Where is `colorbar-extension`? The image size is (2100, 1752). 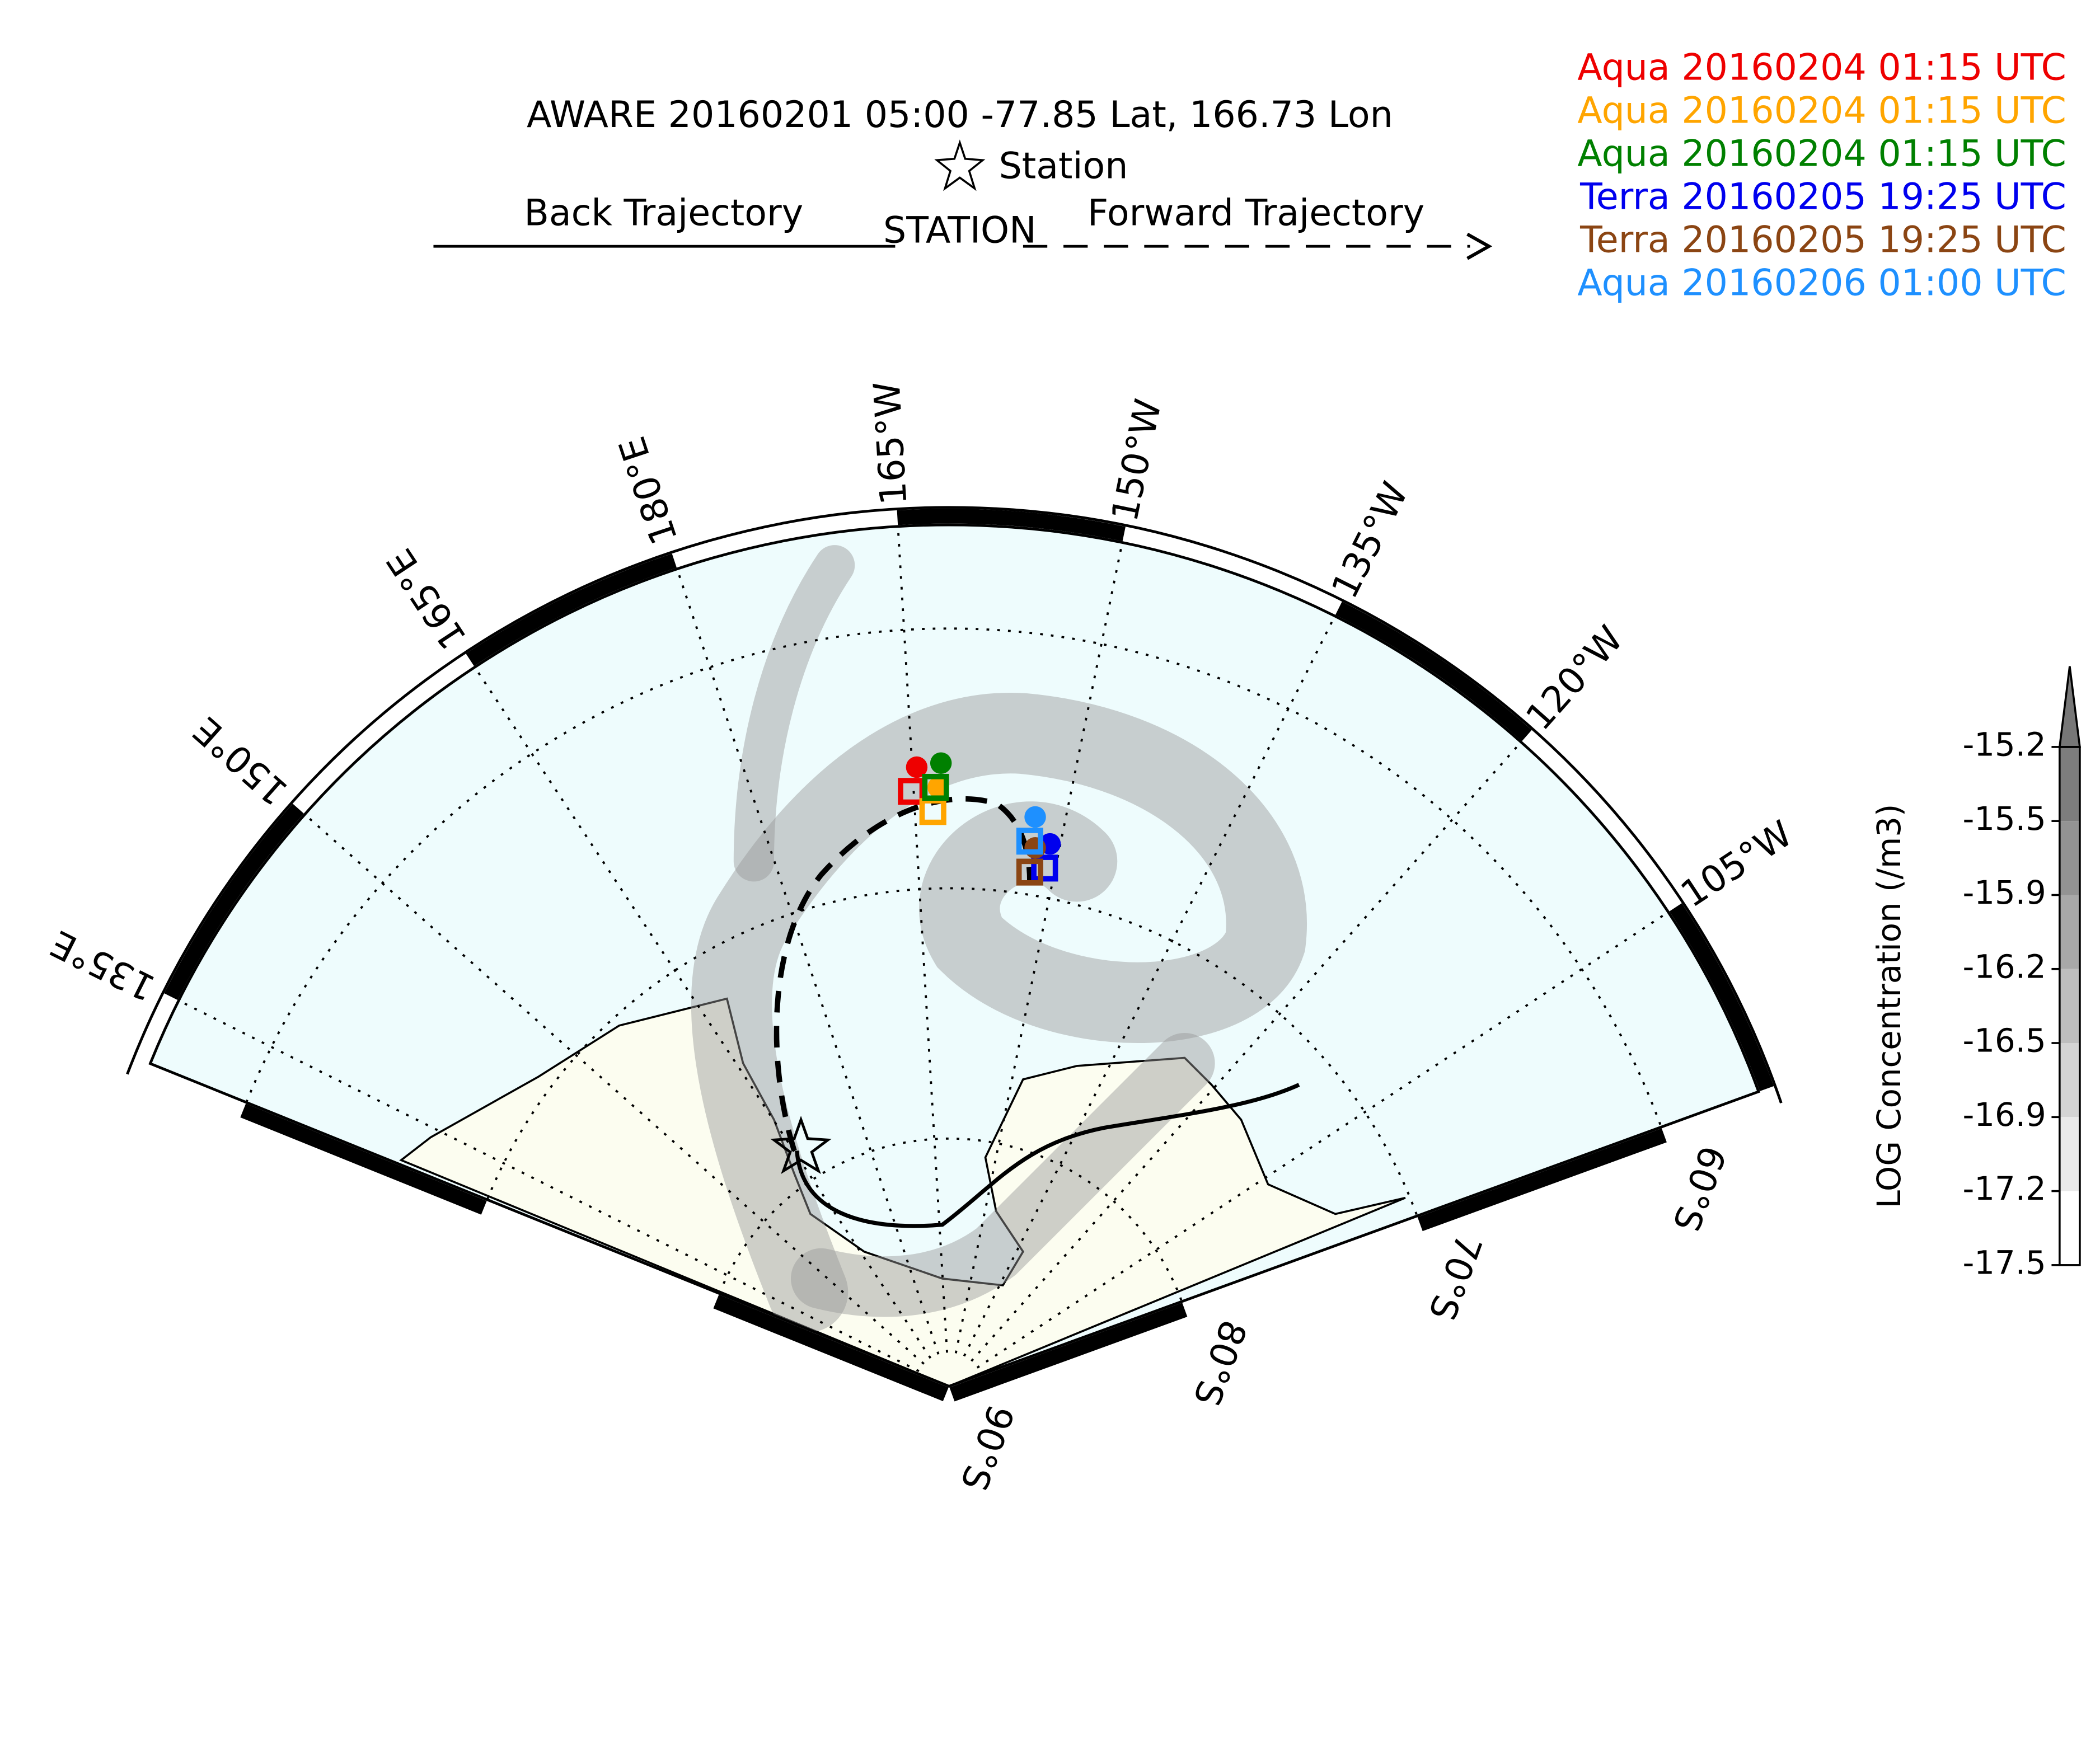
colorbar-extension is located at coordinates (2069, 707).